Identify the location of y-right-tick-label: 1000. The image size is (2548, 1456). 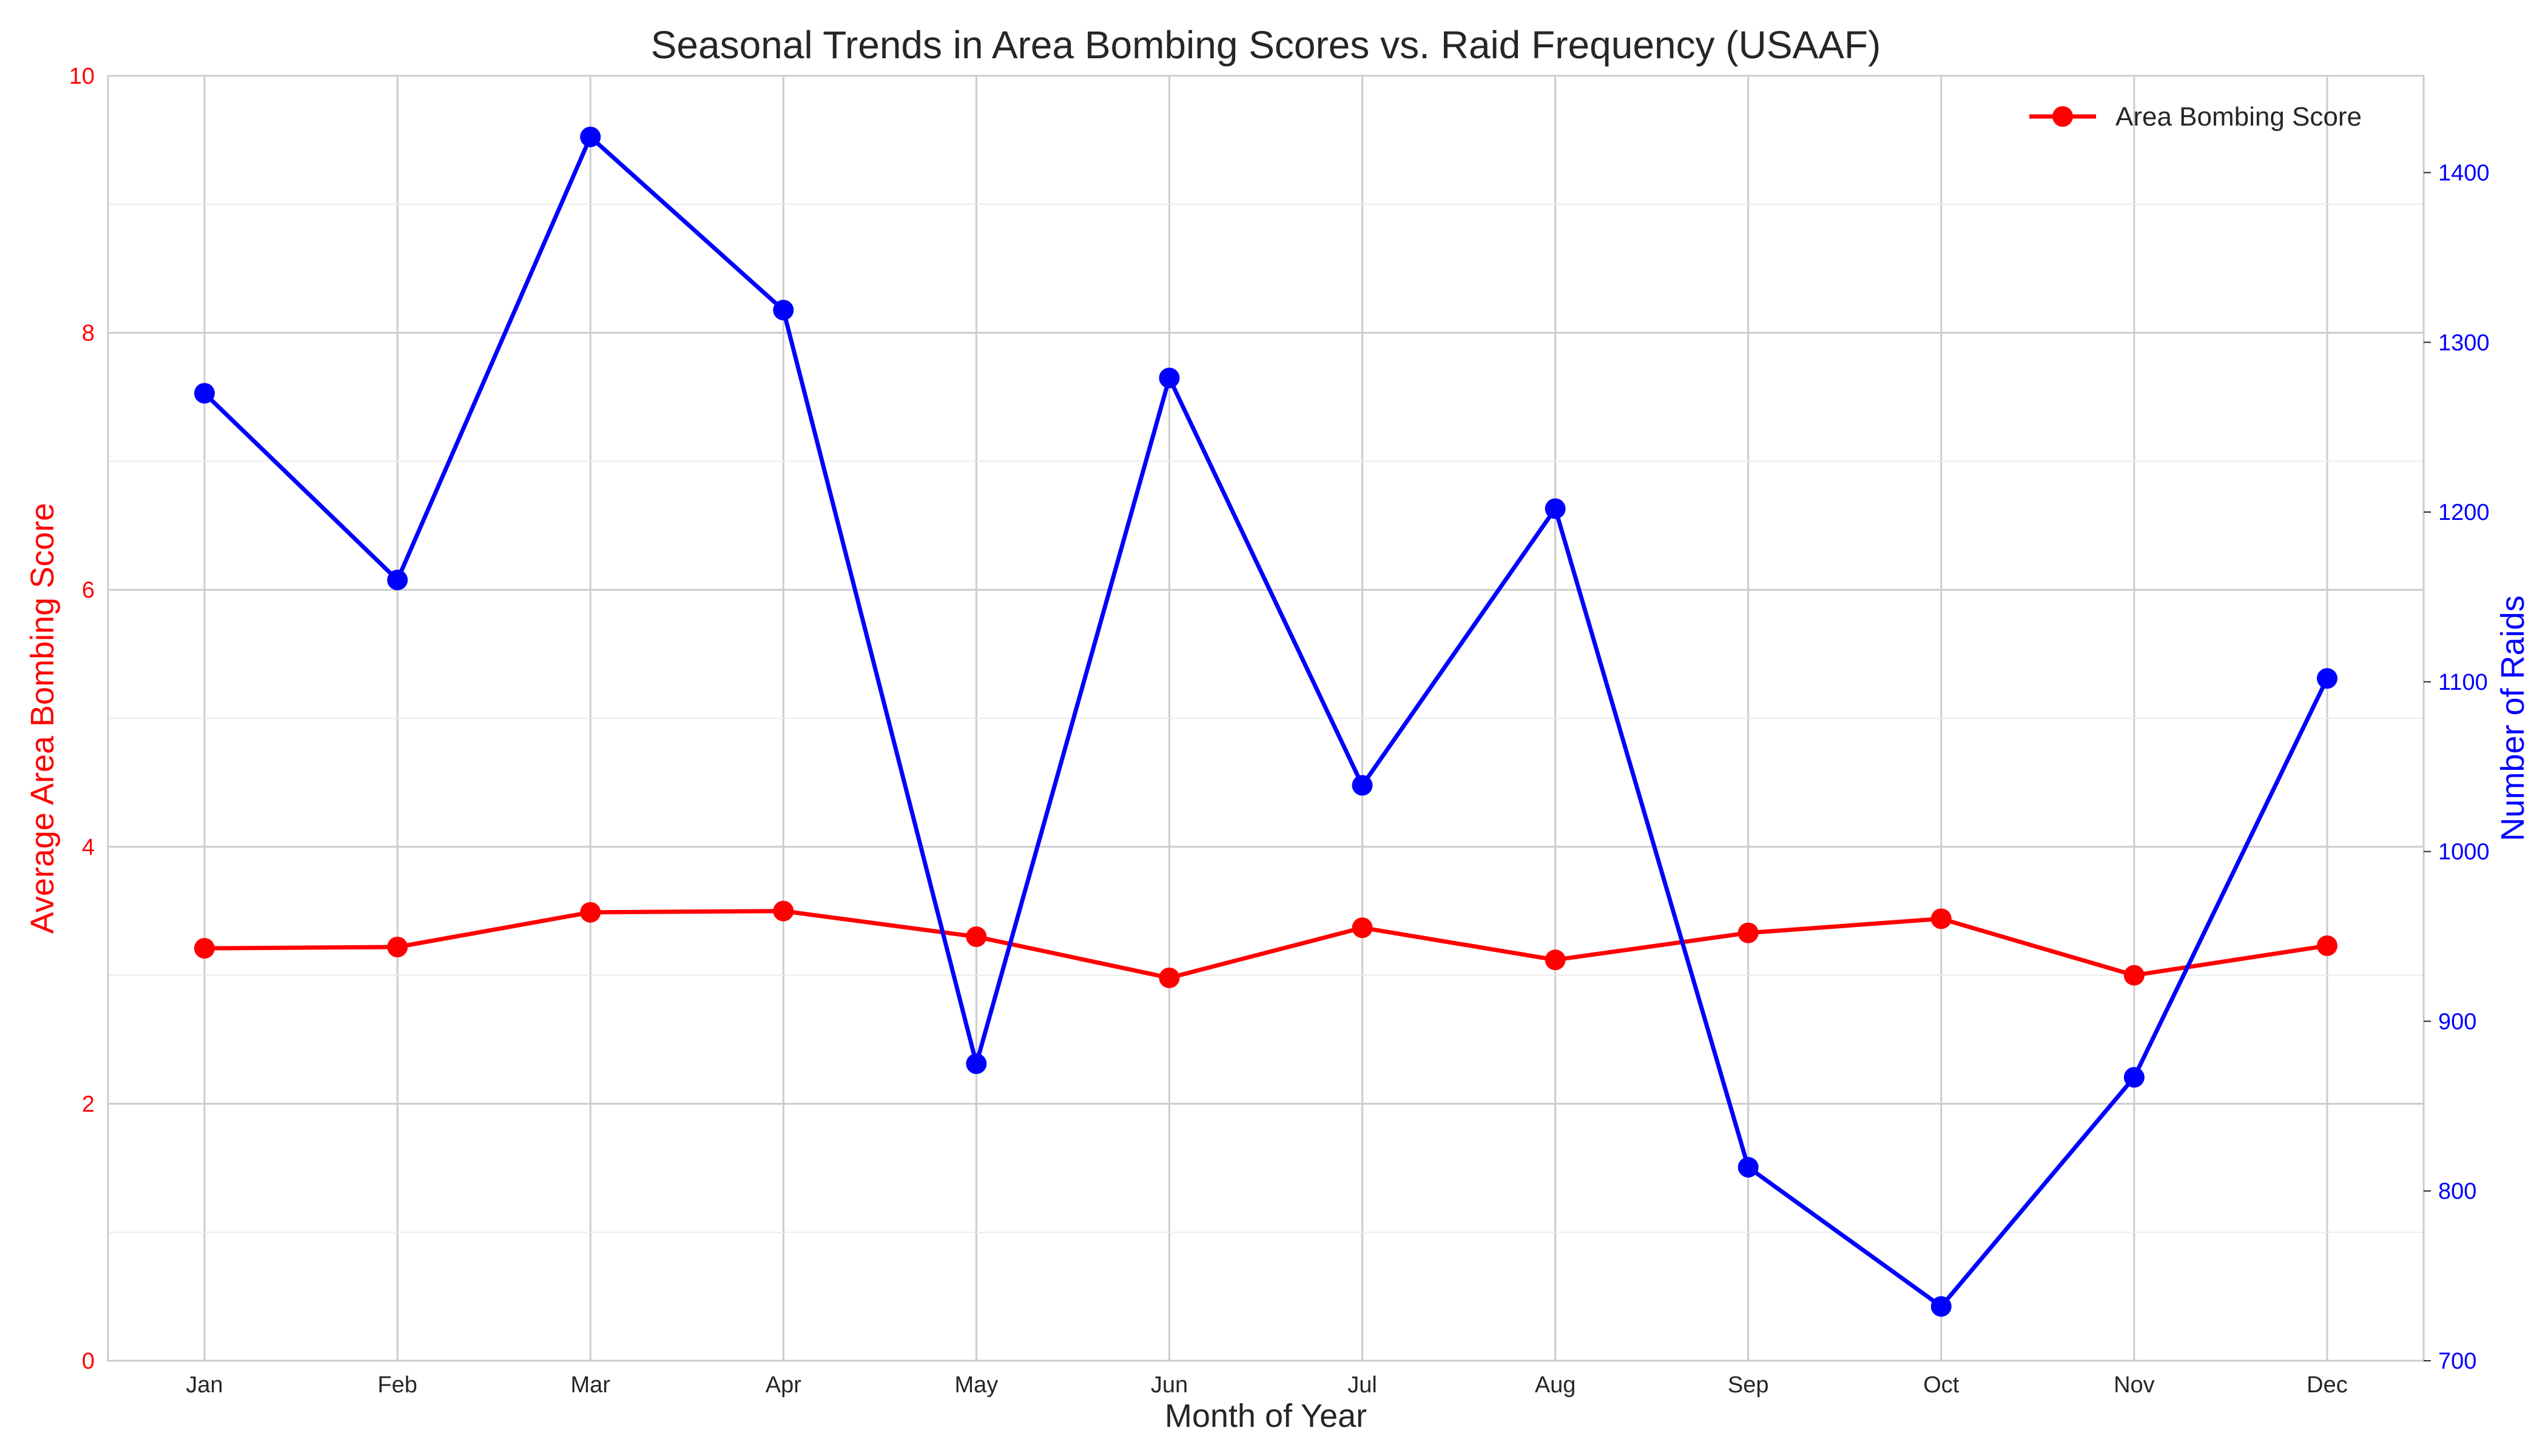
(2464, 852).